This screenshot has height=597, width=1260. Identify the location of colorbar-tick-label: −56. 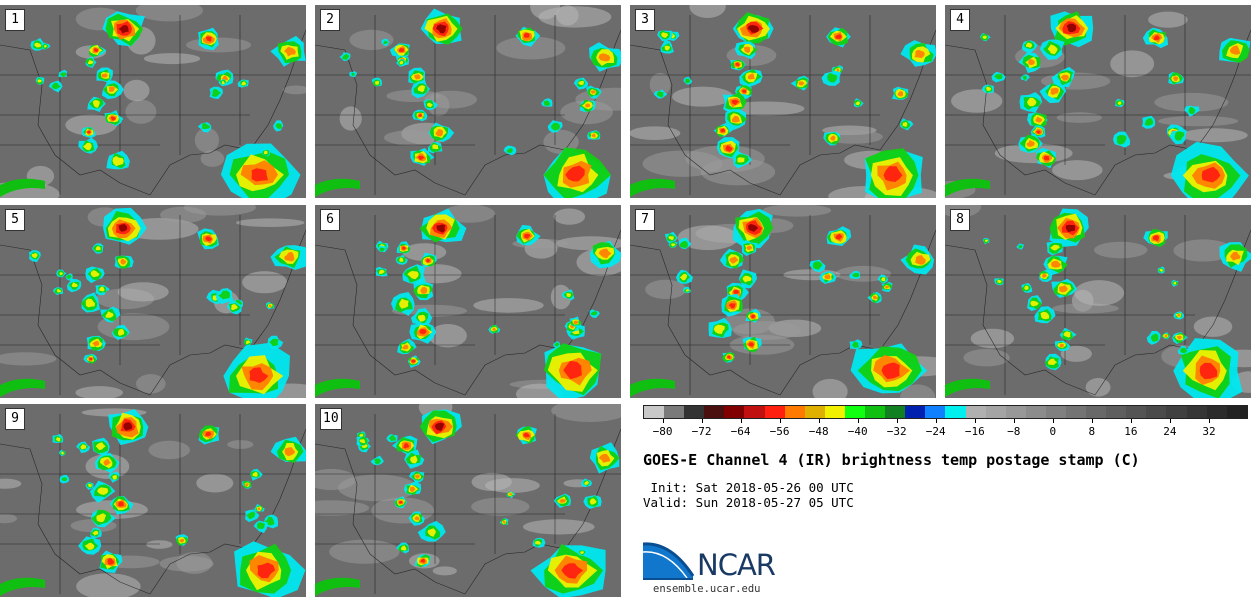
(779, 431).